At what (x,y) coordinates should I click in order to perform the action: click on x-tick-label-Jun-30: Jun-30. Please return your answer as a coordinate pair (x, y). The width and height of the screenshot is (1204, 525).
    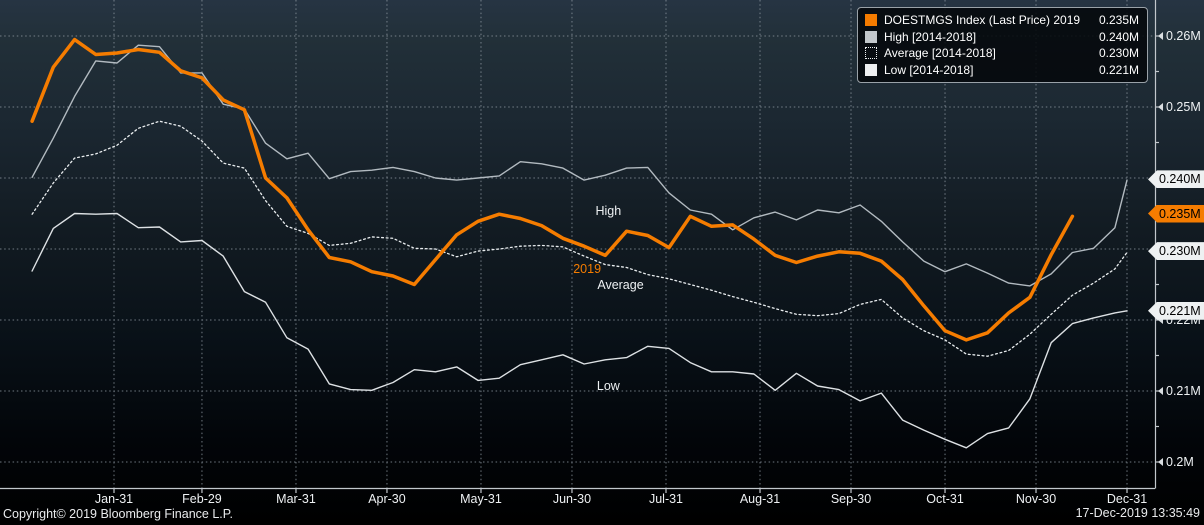
    Looking at the image, I should click on (572, 499).